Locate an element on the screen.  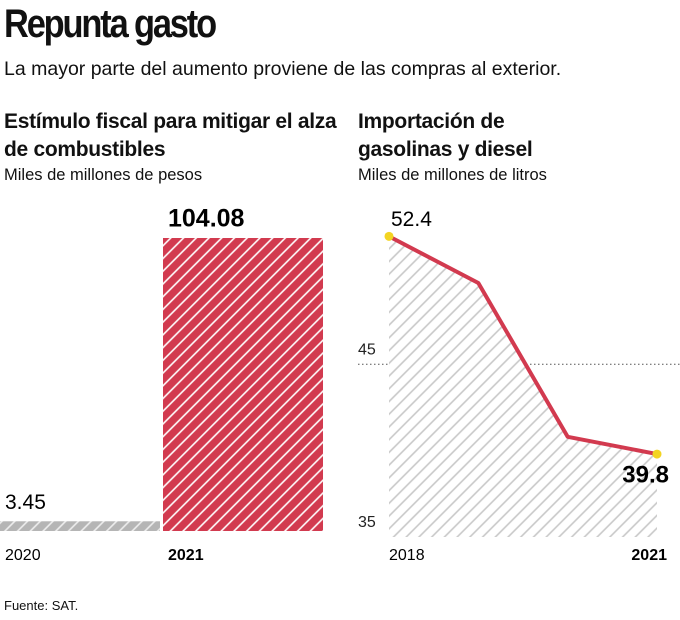
value-label: 52.4 is located at coordinates (411, 219).